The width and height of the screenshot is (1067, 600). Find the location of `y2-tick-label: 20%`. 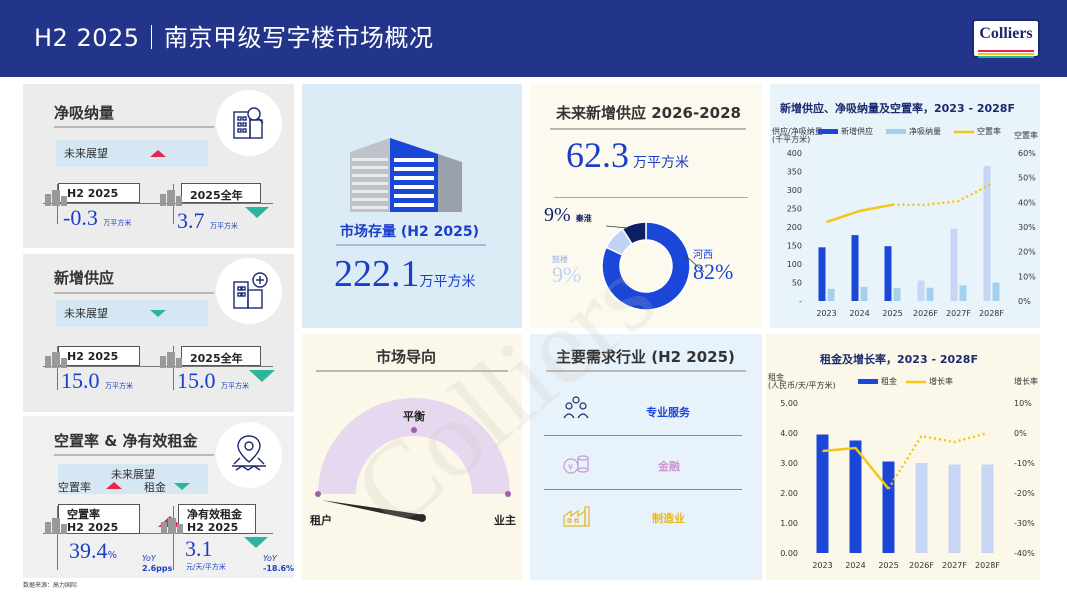

y2-tick-label: 20% is located at coordinates (1027, 252).